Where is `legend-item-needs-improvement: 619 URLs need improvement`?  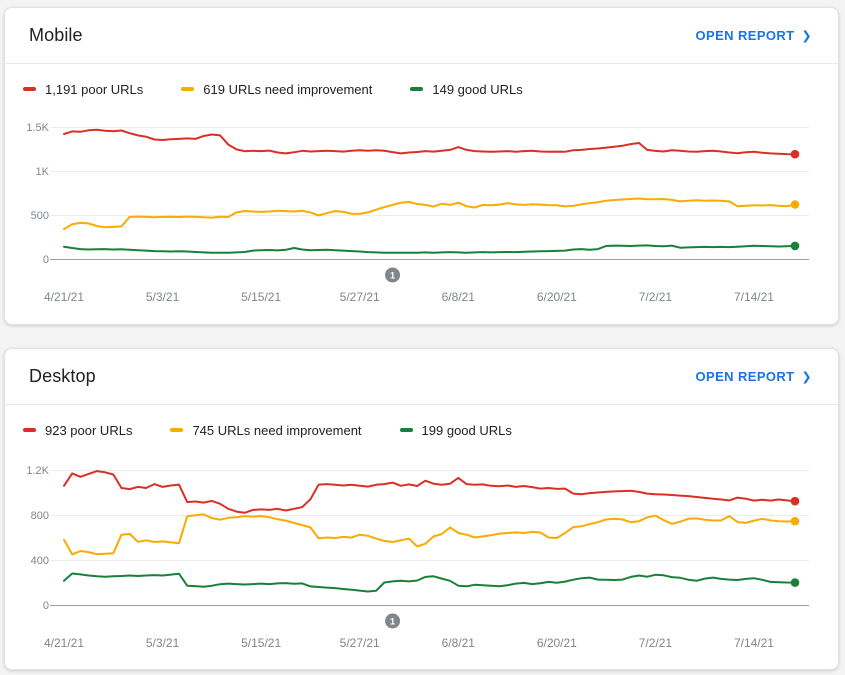 legend-item-needs-improvement: 619 URLs need improvement is located at coordinates (276, 89).